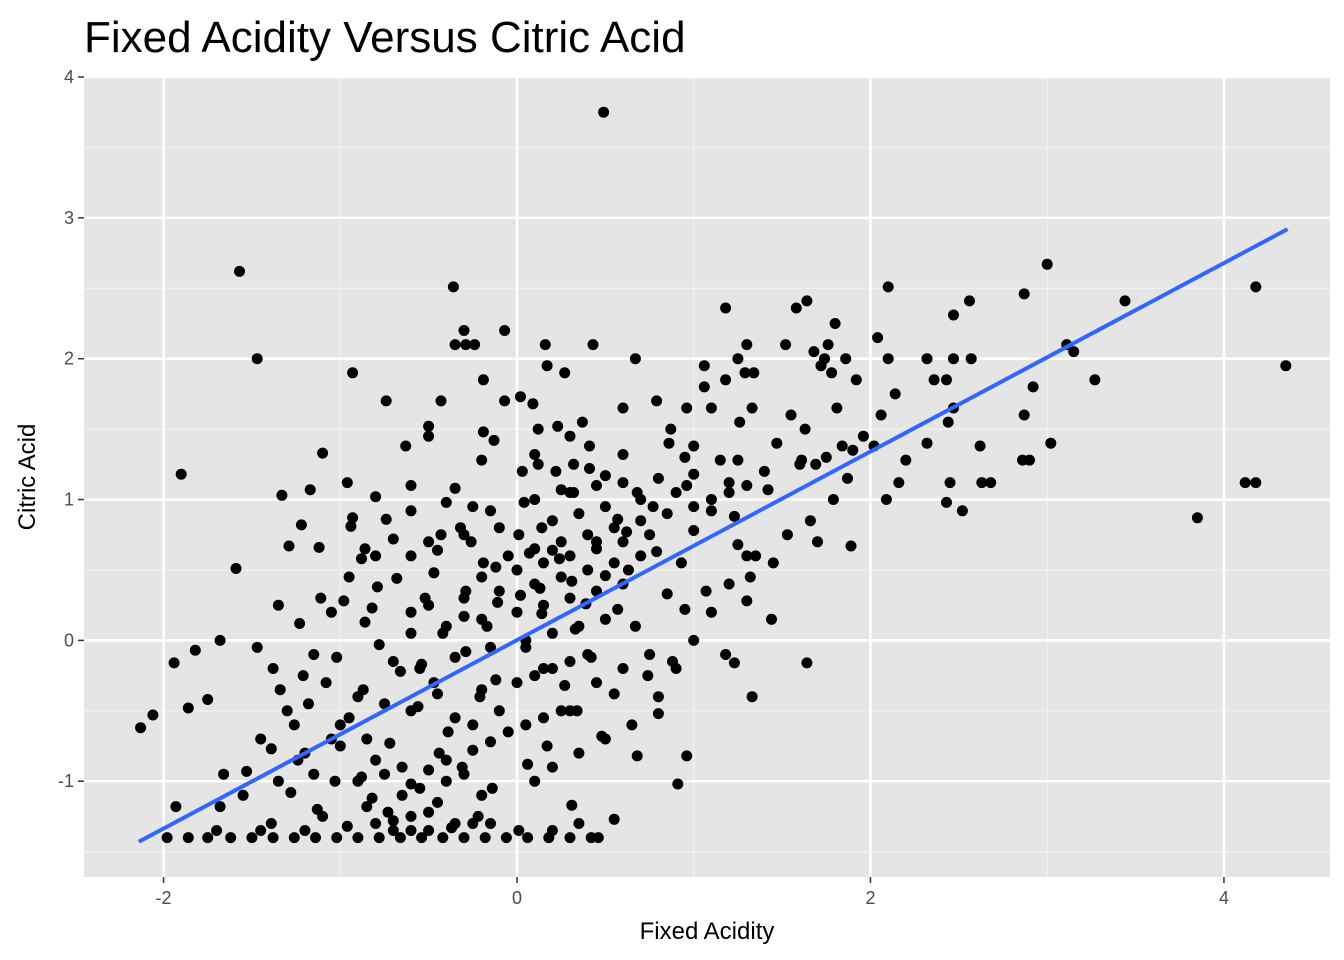 This screenshot has height=960, width=1344. I want to click on chart-title: Fixed Acidity Versus Citric Acid, so click(385, 37).